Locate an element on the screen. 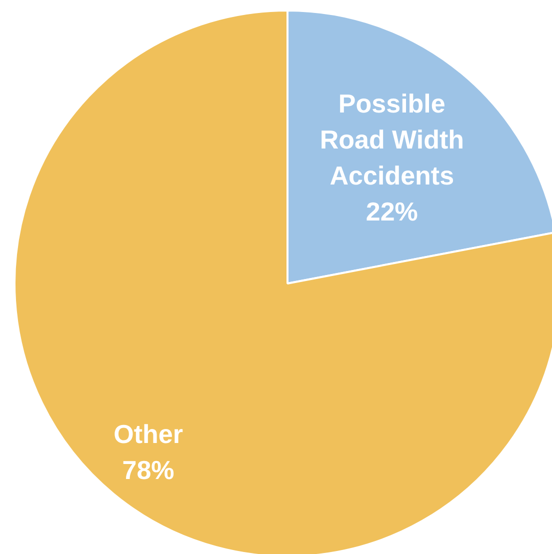 The image size is (552, 554). data-label: 22% is located at coordinates (392, 211).